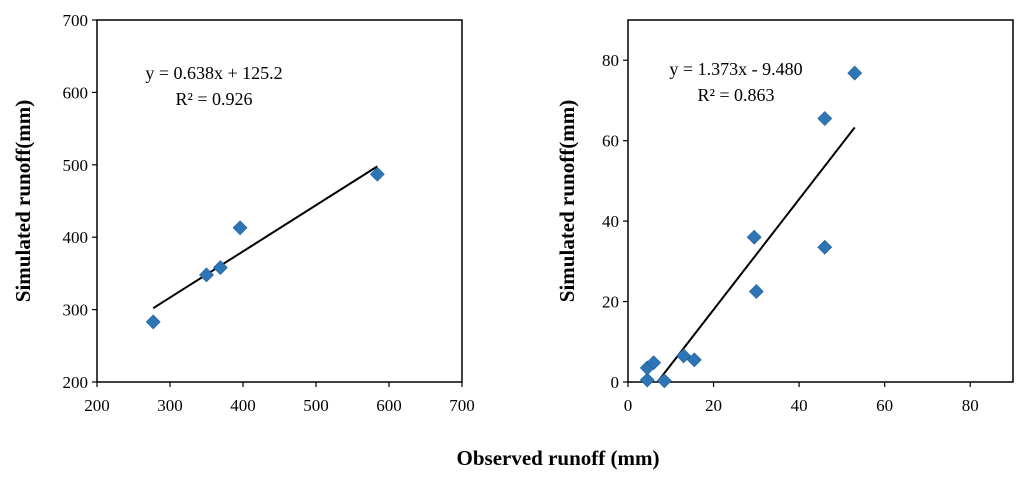 The image size is (1024, 480). I want to click on left-y-tick-label: 200, so click(76, 382).